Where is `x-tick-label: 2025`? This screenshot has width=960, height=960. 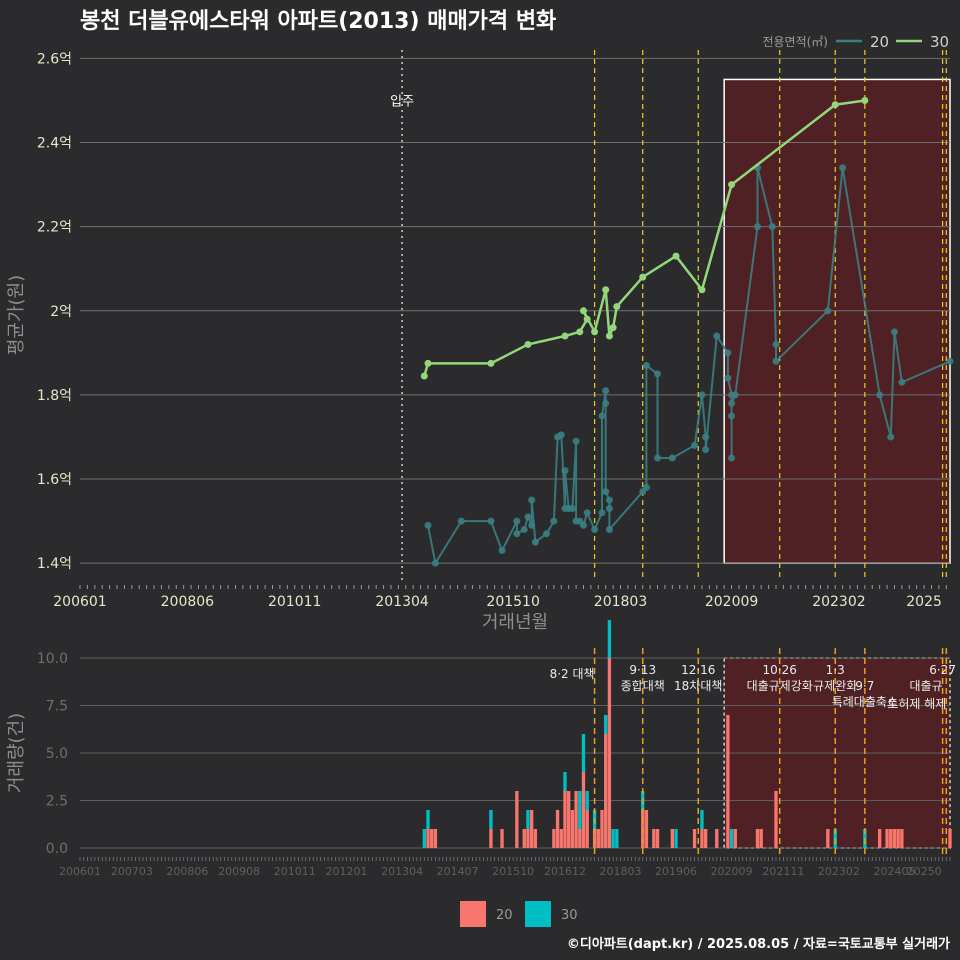 x-tick-label: 2025 is located at coordinates (924, 602).